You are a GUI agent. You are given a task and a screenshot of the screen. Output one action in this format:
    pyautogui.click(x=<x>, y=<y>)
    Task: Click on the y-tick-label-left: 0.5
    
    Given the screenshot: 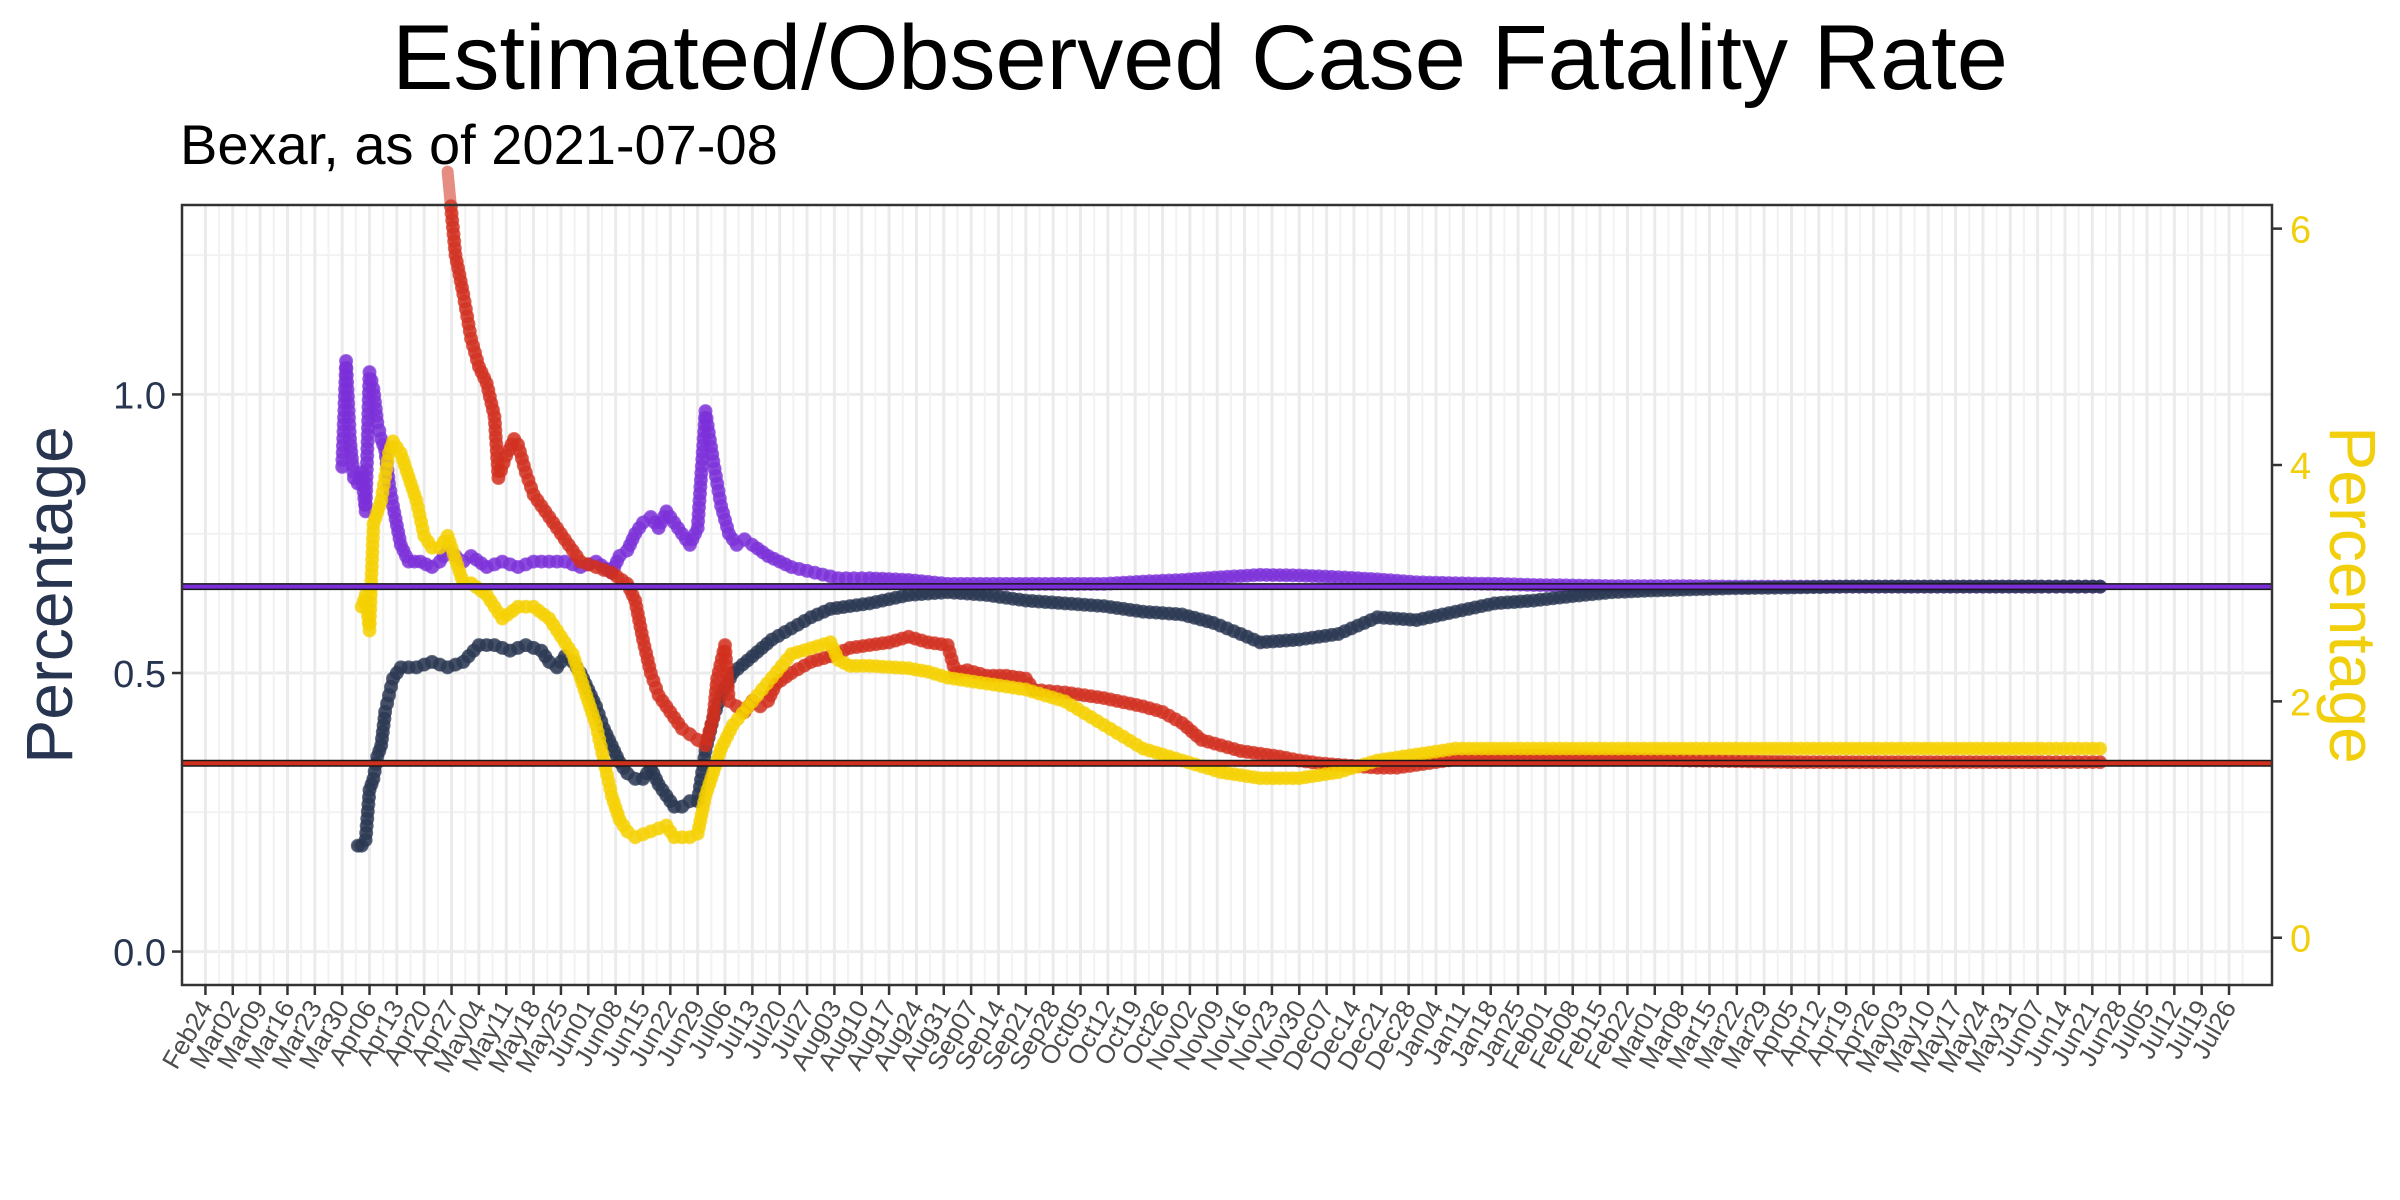 What is the action you would take?
    pyautogui.click(x=139, y=675)
    